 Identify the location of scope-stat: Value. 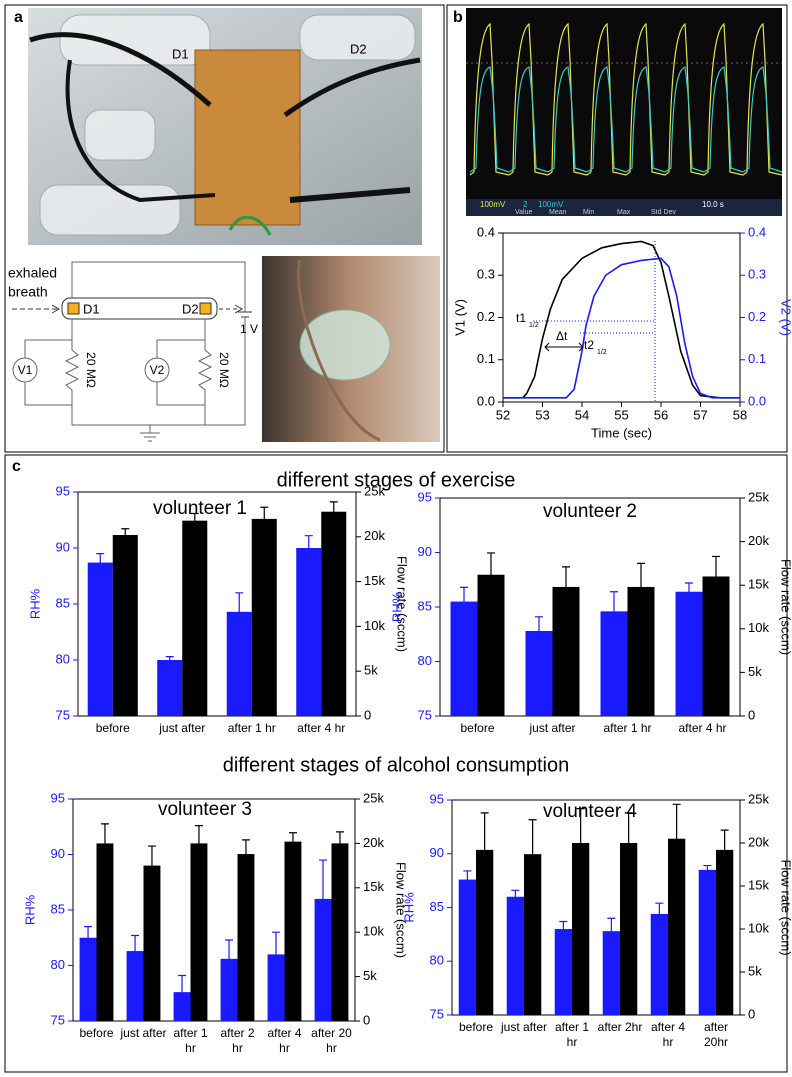
(523, 212).